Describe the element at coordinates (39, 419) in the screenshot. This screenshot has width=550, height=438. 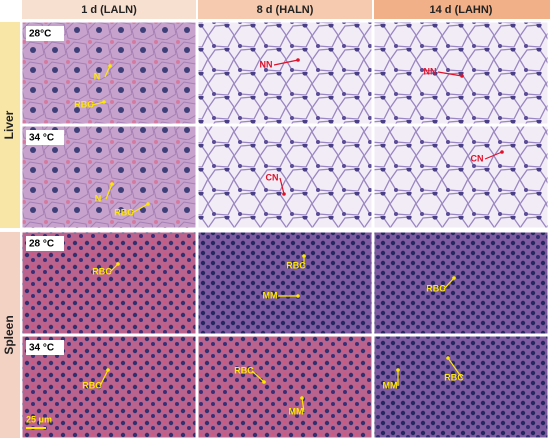
I see `scale-bar-label: 25 μm` at that location.